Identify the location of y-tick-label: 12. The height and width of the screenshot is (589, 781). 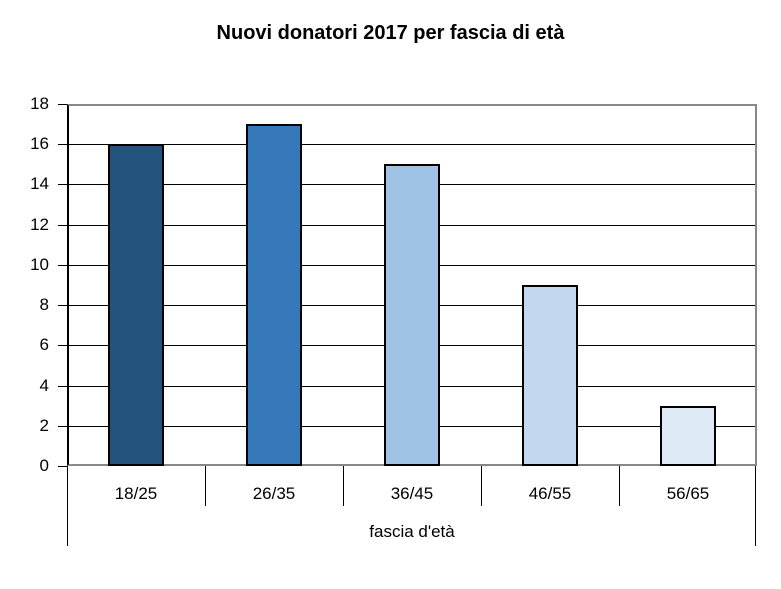
(39, 224).